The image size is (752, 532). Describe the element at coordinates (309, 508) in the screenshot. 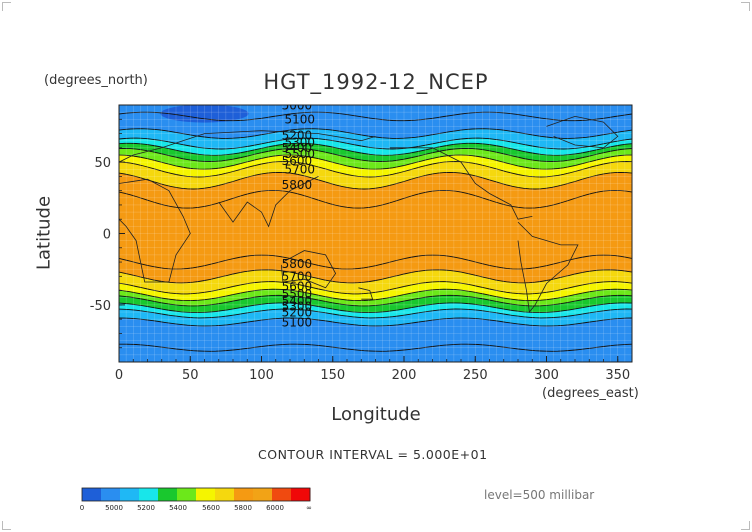

I see `colorbar-tick-label: ∞` at that location.